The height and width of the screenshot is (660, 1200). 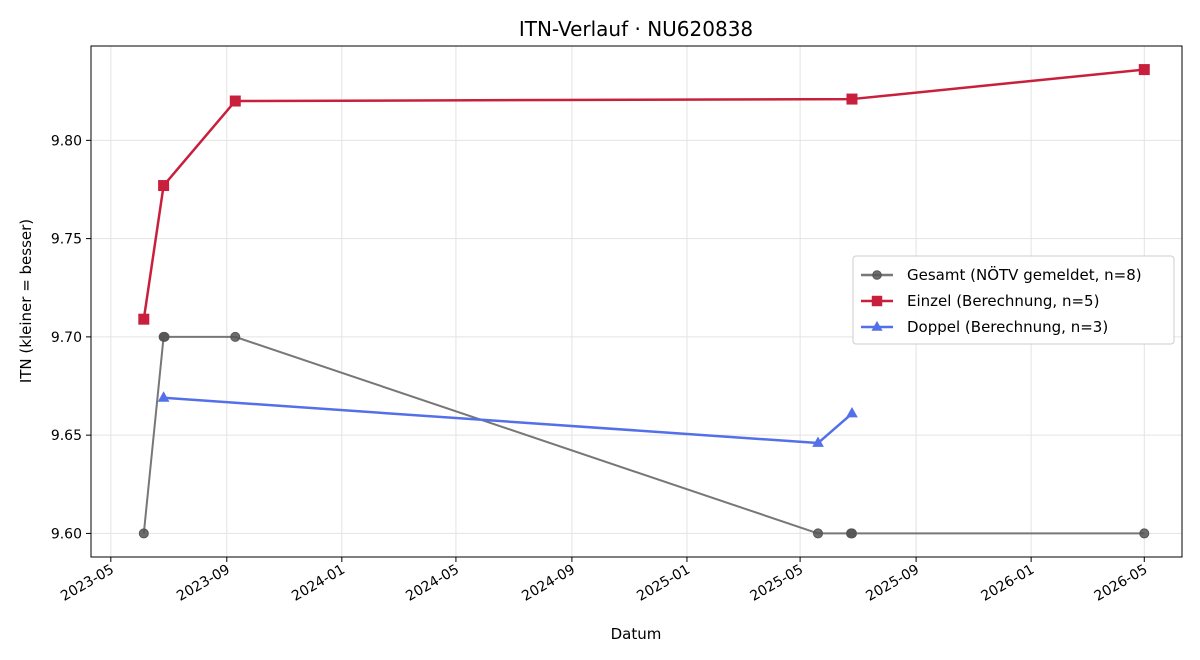 I want to click on legend-label: Einzel (Berechnung, n=5), so click(x=1003, y=301).